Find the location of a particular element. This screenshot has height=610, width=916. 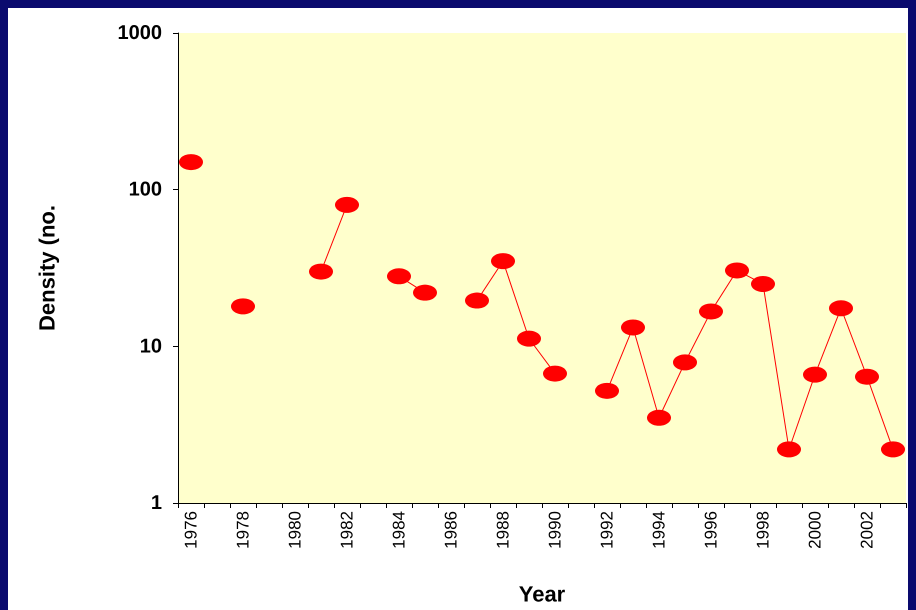

x-tick-label: 1996 is located at coordinates (711, 530).